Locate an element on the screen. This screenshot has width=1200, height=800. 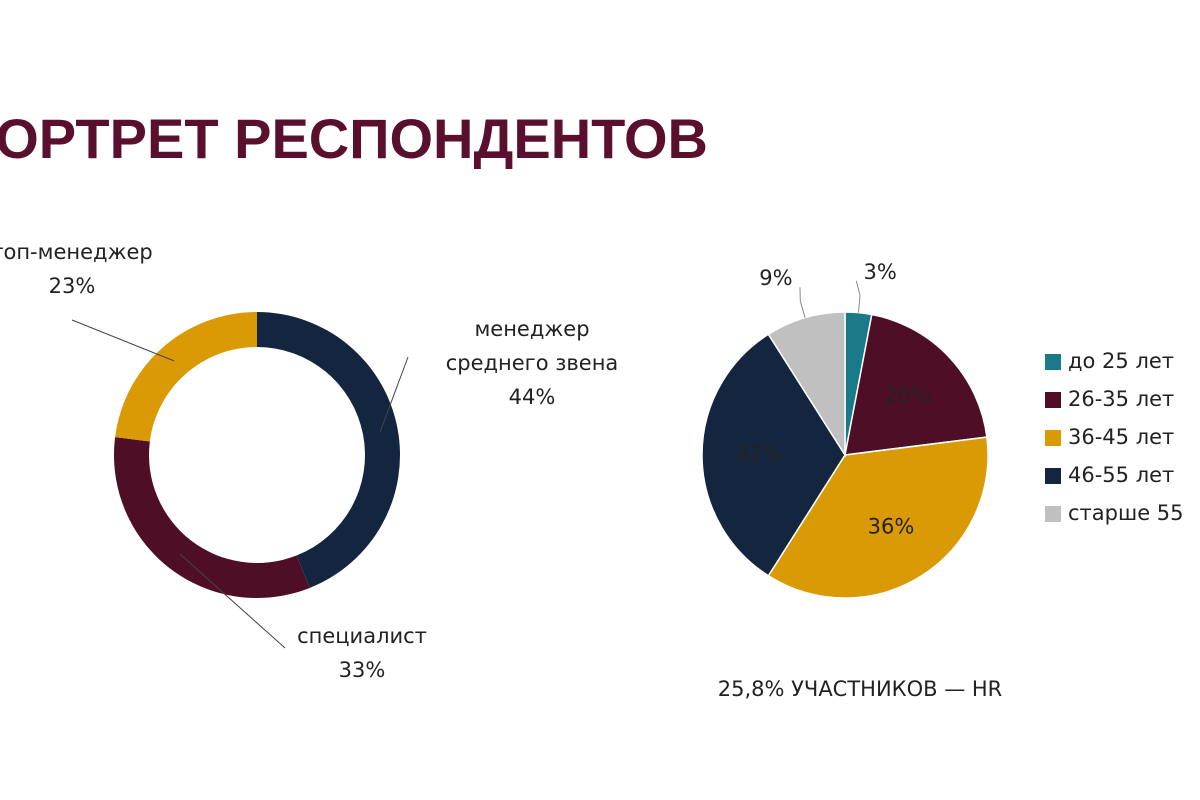
value-label: 9% is located at coordinates (775, 278).